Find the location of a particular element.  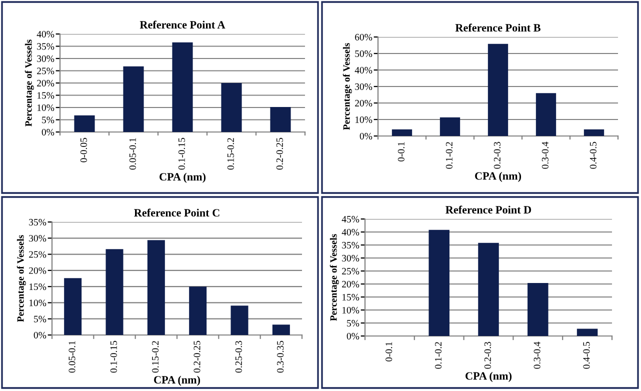

y-tick-label: 45% is located at coordinates (351, 219).